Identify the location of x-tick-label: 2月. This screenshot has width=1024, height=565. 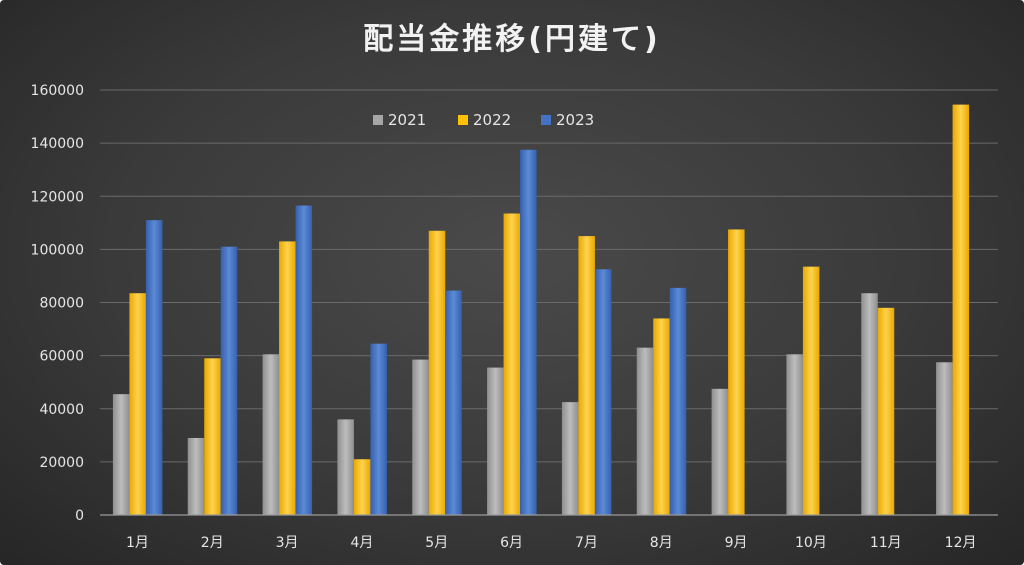
(212, 543).